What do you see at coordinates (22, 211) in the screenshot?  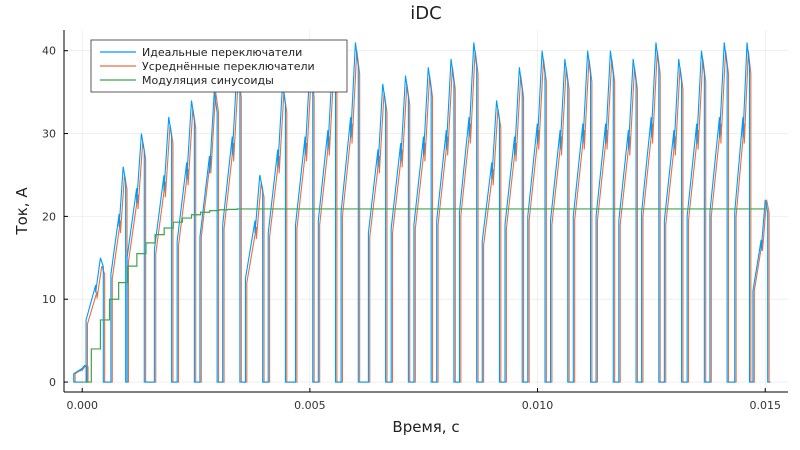 I see `y-axis-title: Ток, А` at bounding box center [22, 211].